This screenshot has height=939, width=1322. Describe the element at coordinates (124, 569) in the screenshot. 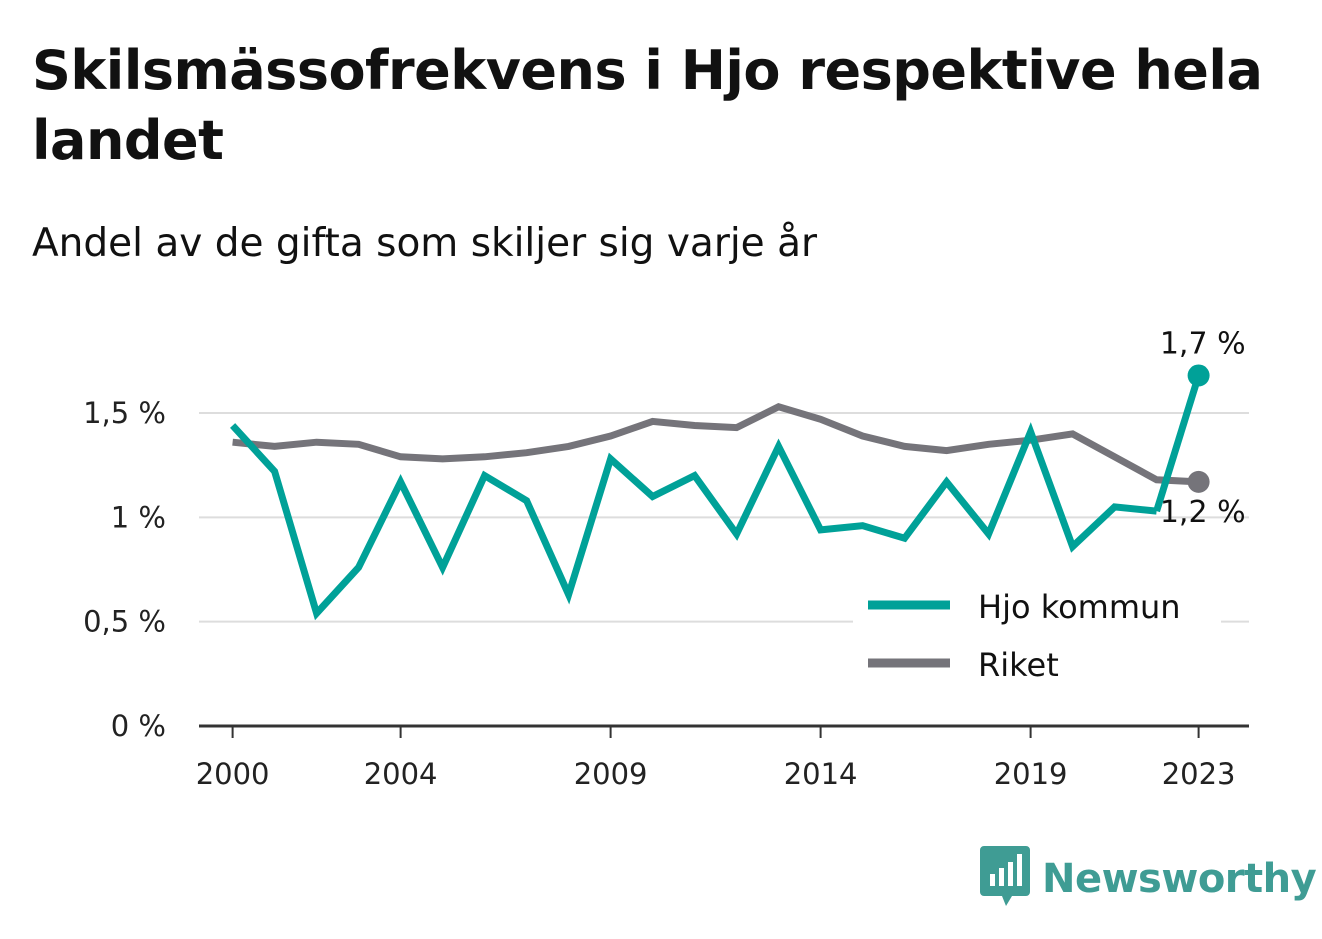

I see `y-axis-ticks: 0 % 0,5 % 1 % 1,5 %` at that location.